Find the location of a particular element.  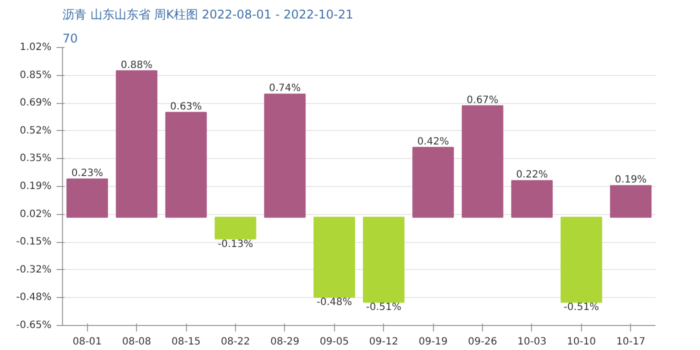

chart-title: 沥青 山东山东省 周K柱图 2022-08-01 - 2022-10-21 is located at coordinates (208, 15).